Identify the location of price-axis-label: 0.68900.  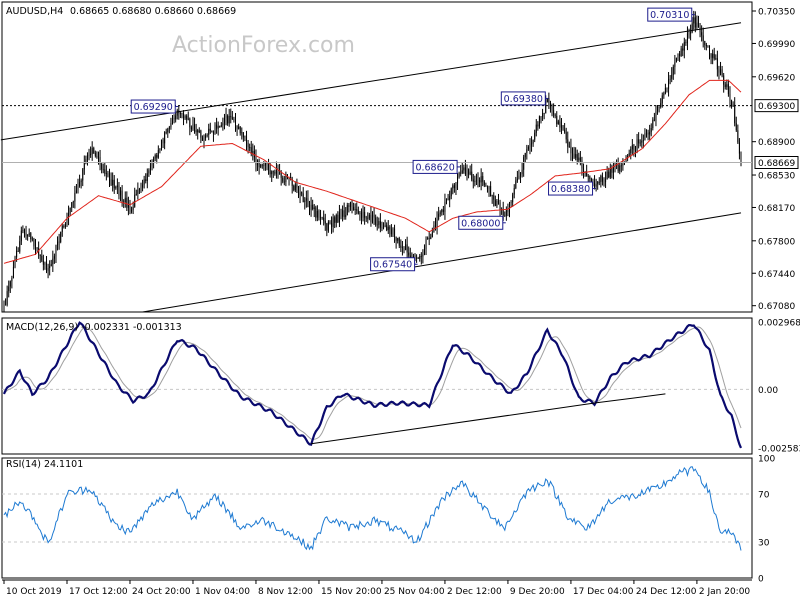
(776, 143).